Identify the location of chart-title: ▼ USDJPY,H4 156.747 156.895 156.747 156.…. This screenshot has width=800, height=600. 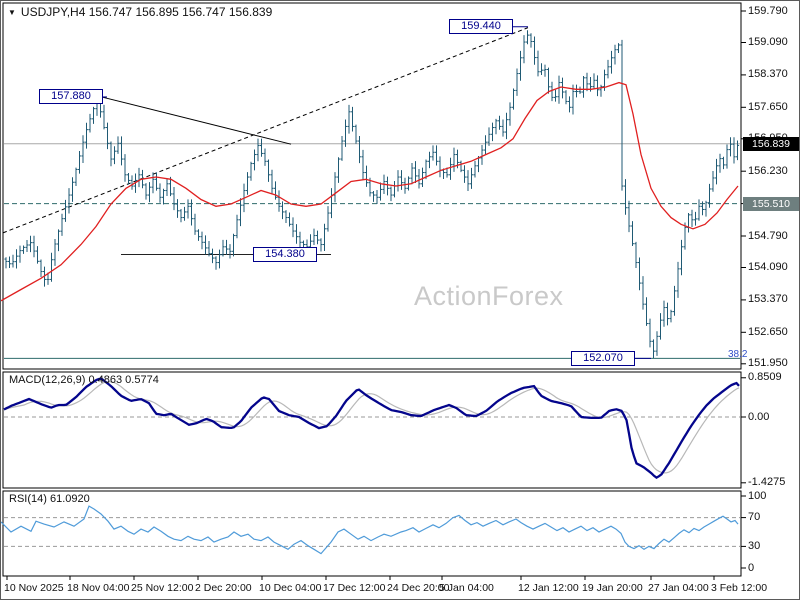
(140, 12).